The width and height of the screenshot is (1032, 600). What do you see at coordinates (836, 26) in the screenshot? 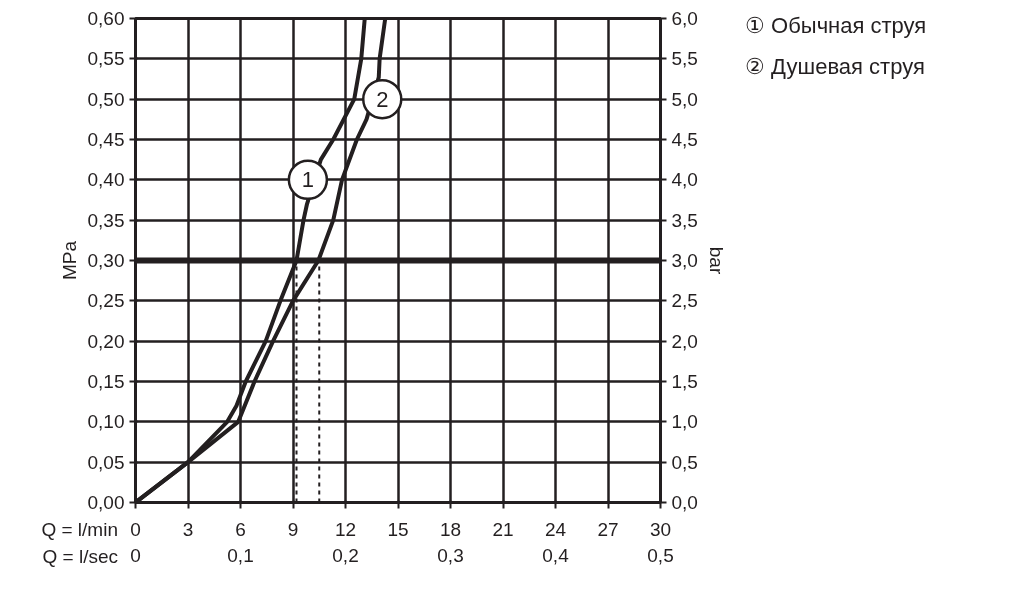
I see `text: ① Обычная струя` at bounding box center [836, 26].